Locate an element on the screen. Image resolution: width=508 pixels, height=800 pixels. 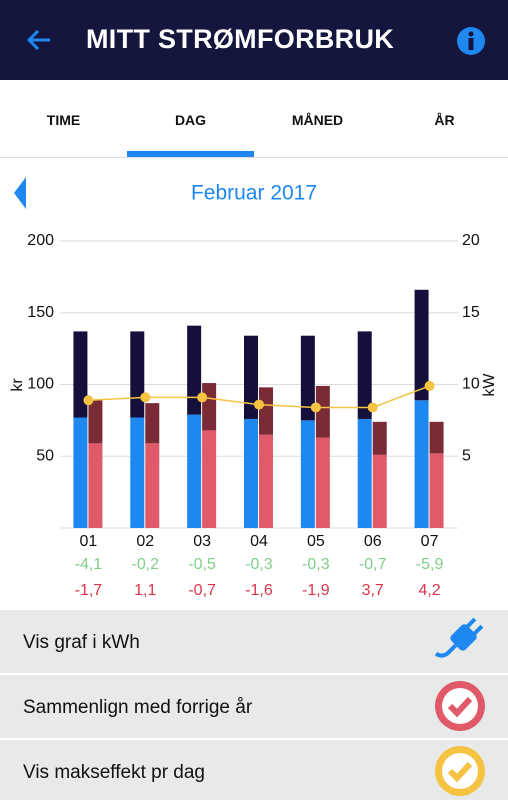
value-row-label: -1,6 is located at coordinates (259, 590).